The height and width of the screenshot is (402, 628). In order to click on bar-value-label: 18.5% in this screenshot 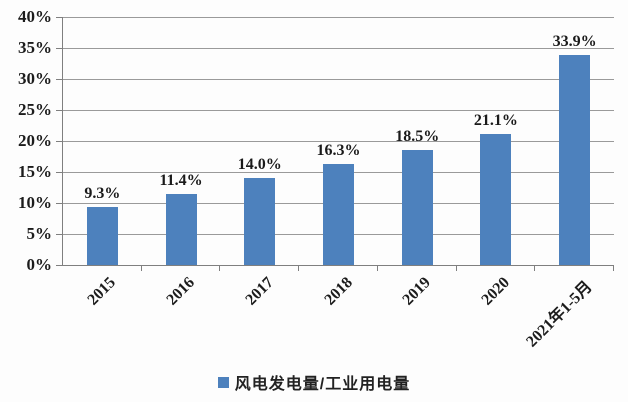, I will do `click(417, 136)`.